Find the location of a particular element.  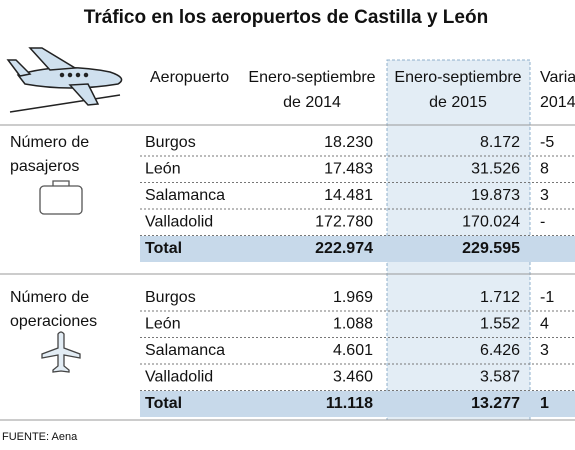

section-label: operaciones is located at coordinates (53, 321).